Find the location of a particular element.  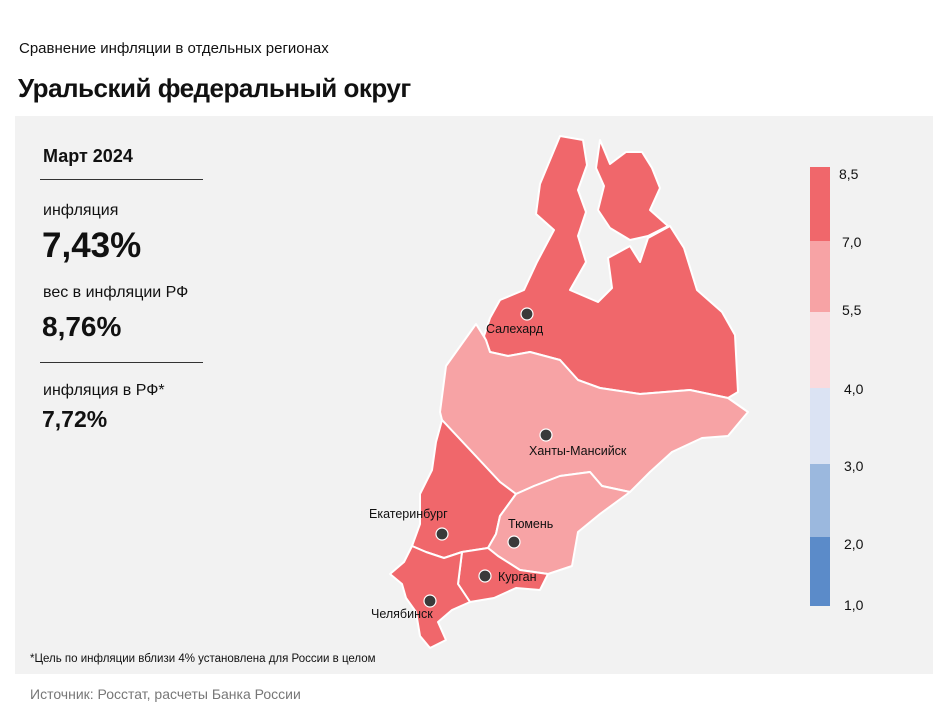

city-label: Екатеринбург is located at coordinates (408, 514).